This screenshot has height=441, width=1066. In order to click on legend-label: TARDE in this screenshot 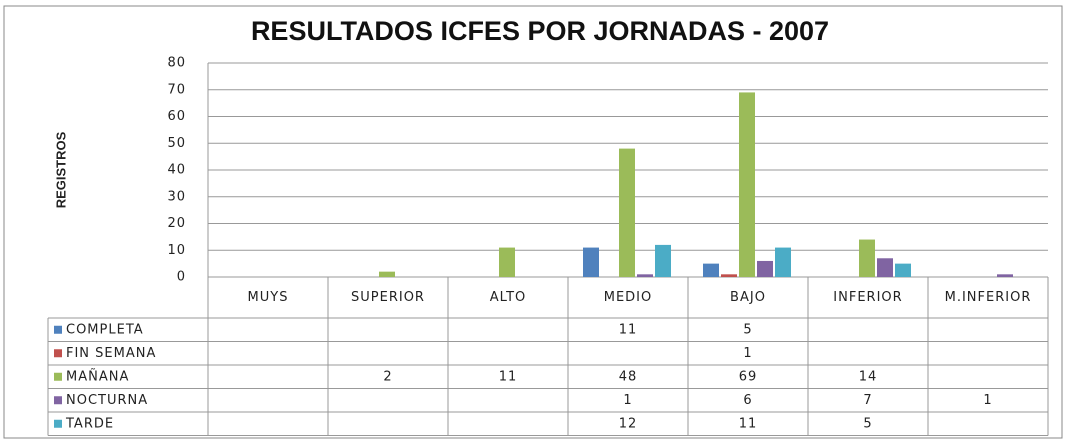, I will do `click(89, 423)`.